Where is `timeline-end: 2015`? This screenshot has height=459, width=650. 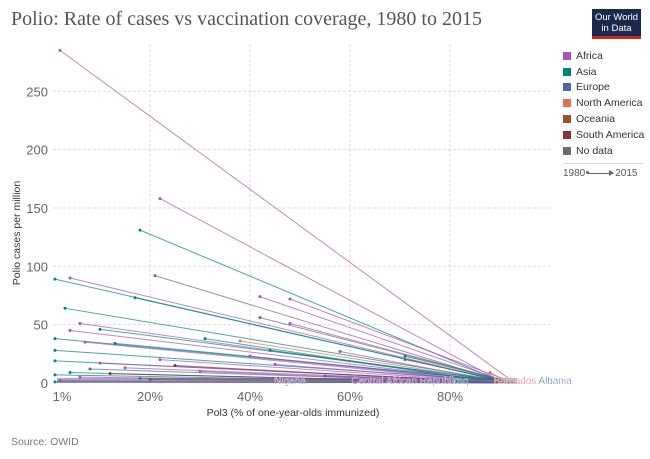 timeline-end: 2015 is located at coordinates (626, 173).